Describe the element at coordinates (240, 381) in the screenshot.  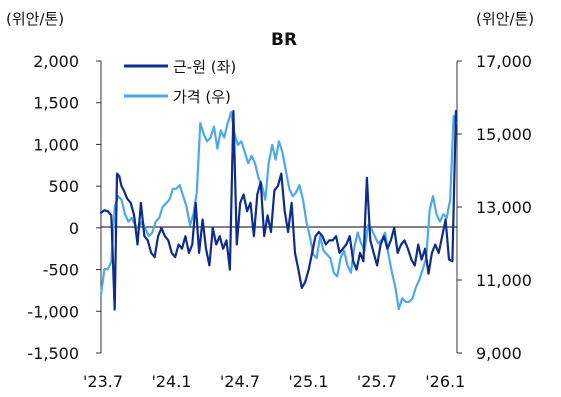
I see `x-tick-label: '24.7` at that location.